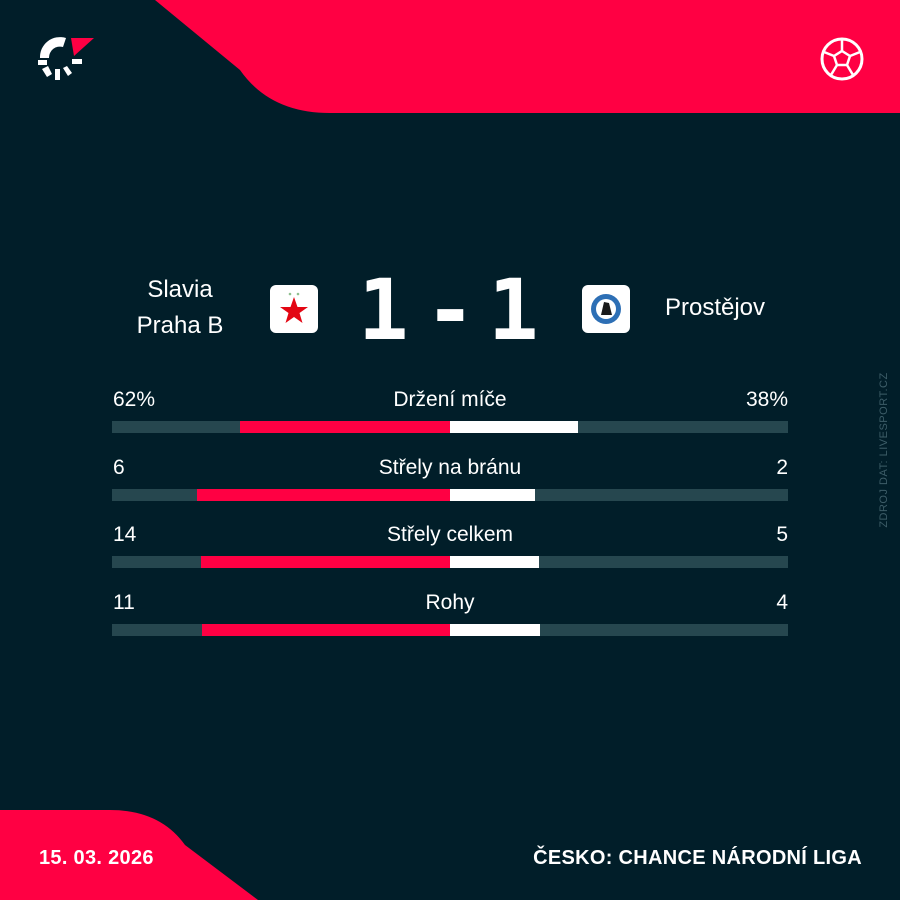 The image size is (900, 900). Describe the element at coordinates (782, 467) in the screenshot. I see `stat-away-value: 2` at that location.